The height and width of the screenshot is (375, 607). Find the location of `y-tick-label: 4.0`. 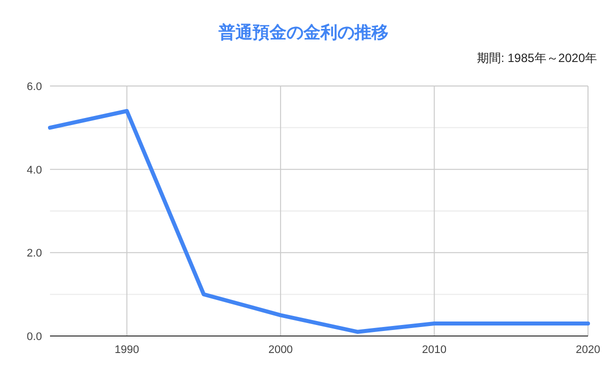

y-tick-label: 4.0 is located at coordinates (34, 170).